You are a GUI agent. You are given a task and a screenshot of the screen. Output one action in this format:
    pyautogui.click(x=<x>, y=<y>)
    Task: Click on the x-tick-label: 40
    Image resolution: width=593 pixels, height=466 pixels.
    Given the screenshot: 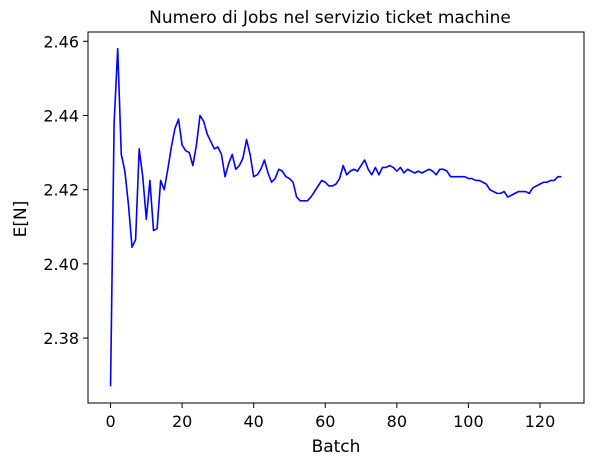 What is the action you would take?
    pyautogui.click(x=254, y=421)
    